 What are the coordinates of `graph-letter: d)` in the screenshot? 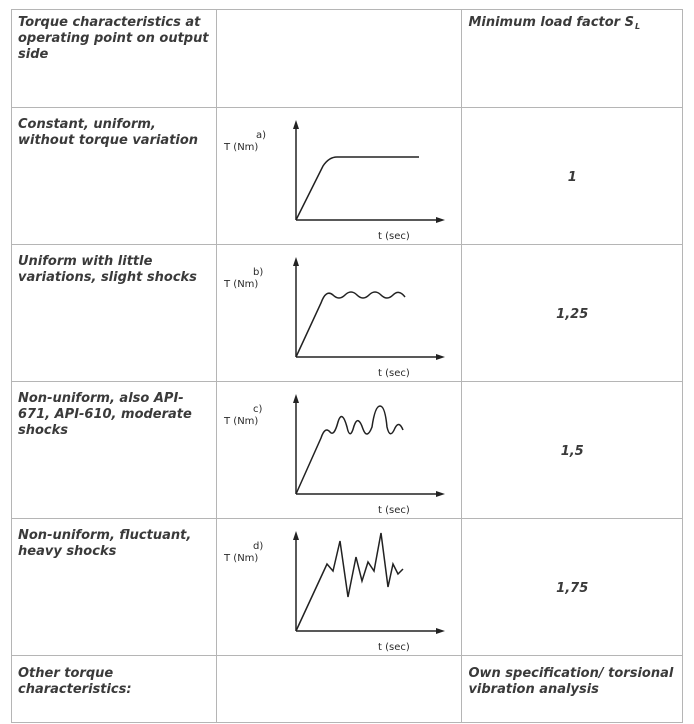 It's located at (258, 546).